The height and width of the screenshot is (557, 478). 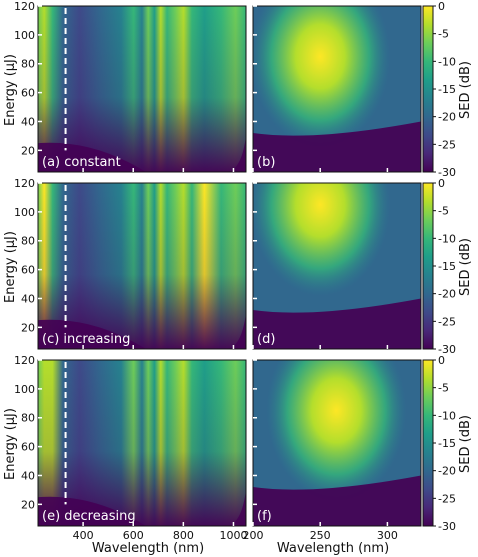 I want to click on panel-frame-f, so click(x=337, y=443).